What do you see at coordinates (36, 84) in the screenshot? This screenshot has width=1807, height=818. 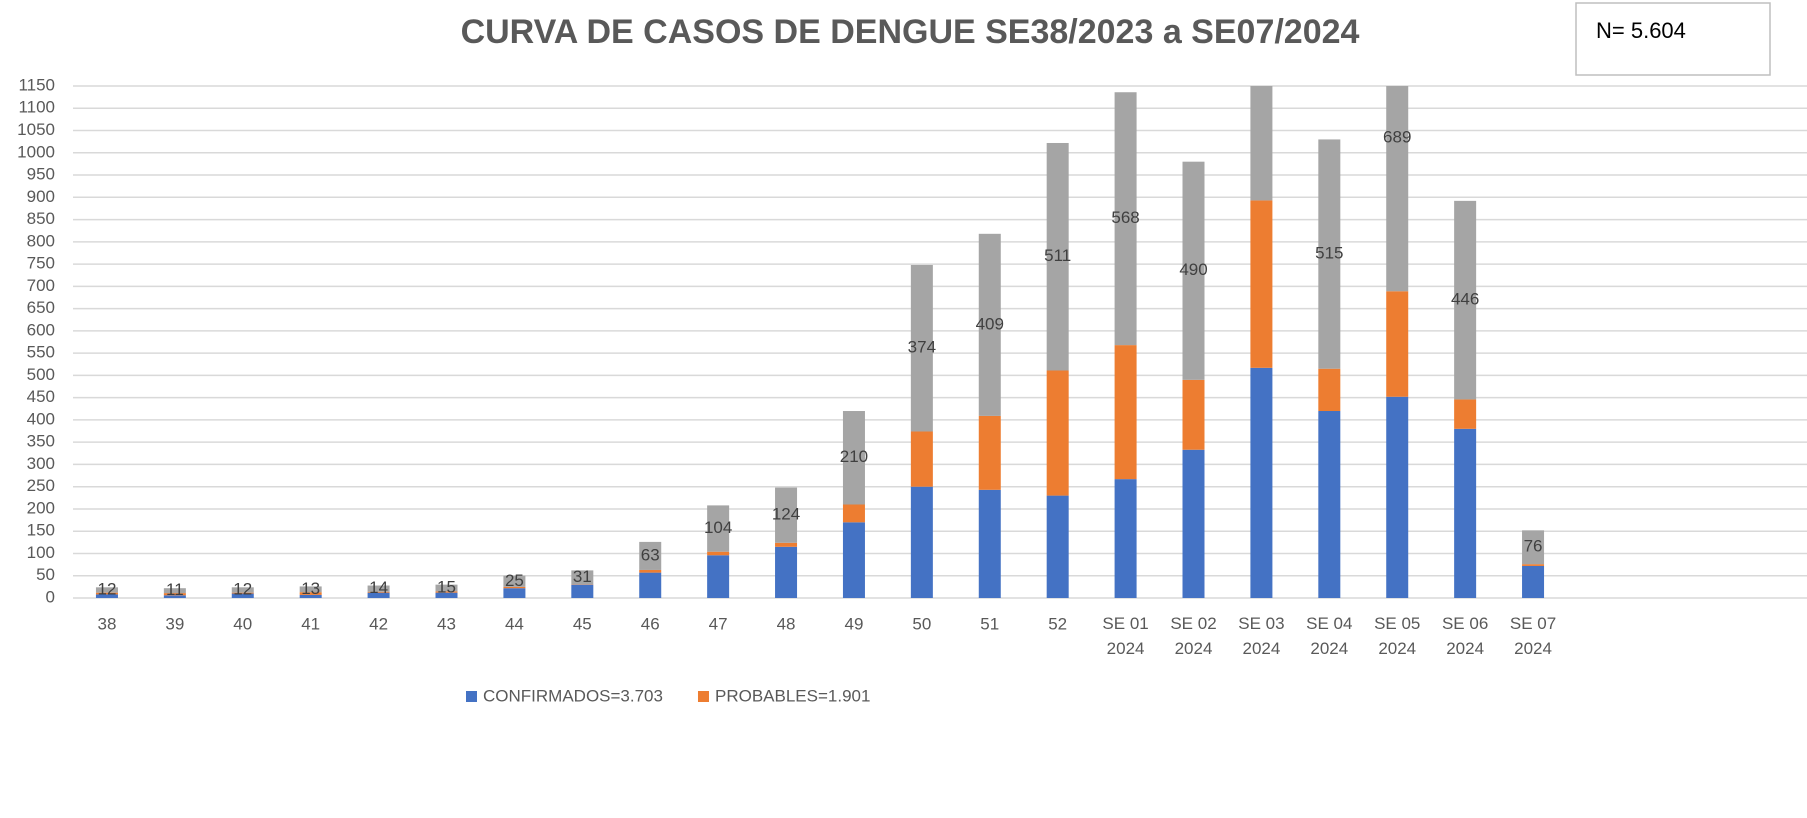 I see `y-tick-label: 1150` at bounding box center [36, 84].